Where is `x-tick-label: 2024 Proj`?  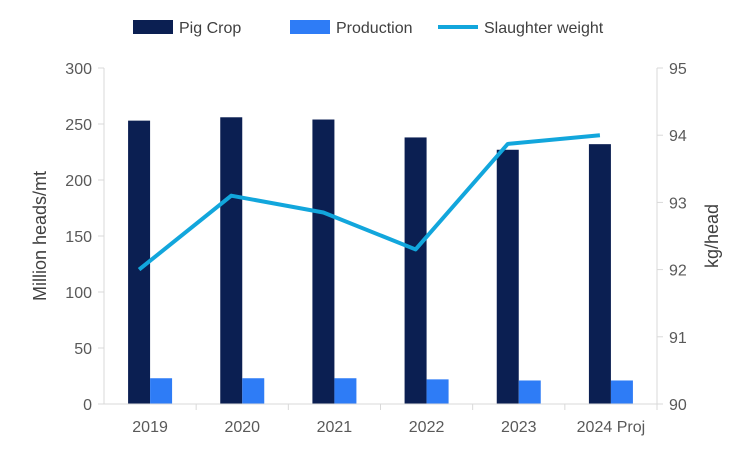 x-tick-label: 2024 Proj is located at coordinates (611, 427).